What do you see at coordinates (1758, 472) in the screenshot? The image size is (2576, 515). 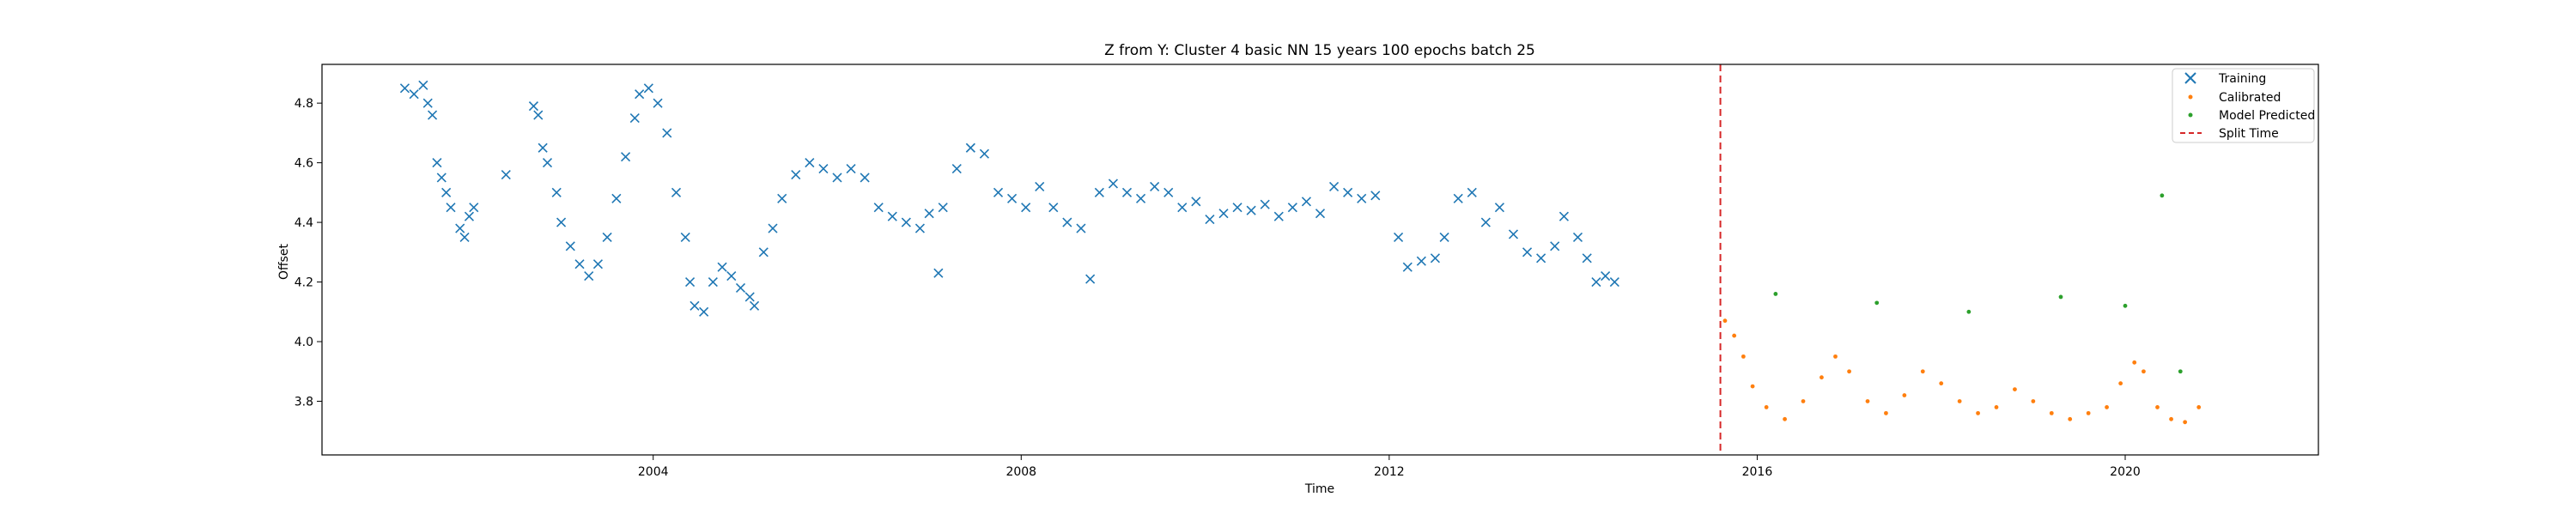 I see `x-tick-label: 2016` at bounding box center [1758, 472].